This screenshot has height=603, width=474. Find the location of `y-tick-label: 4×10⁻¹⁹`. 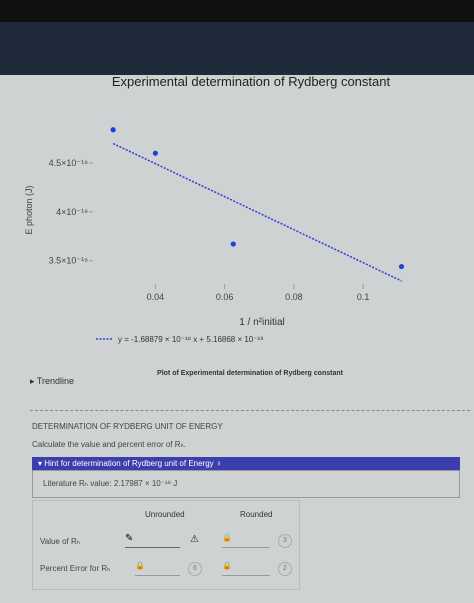

y-tick-label: 4×10⁻¹⁹ is located at coordinates (72, 212).